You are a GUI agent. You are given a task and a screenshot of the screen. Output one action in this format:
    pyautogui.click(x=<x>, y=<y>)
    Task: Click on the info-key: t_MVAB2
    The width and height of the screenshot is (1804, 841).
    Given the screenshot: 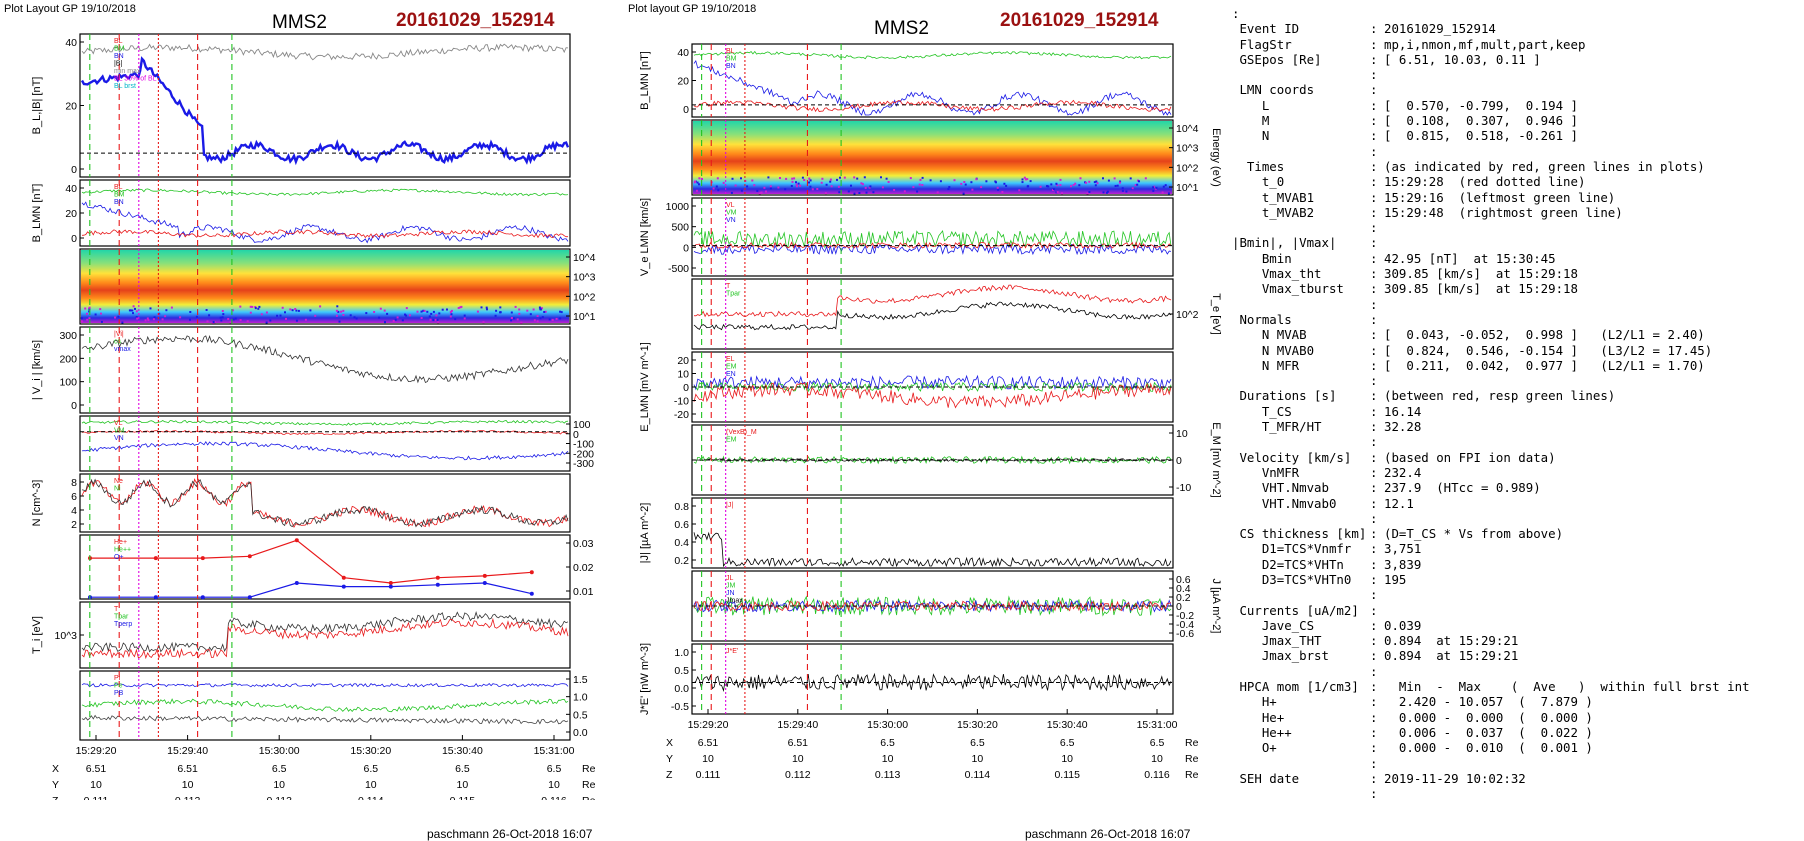 What is the action you would take?
    pyautogui.click(x=1273, y=212)
    